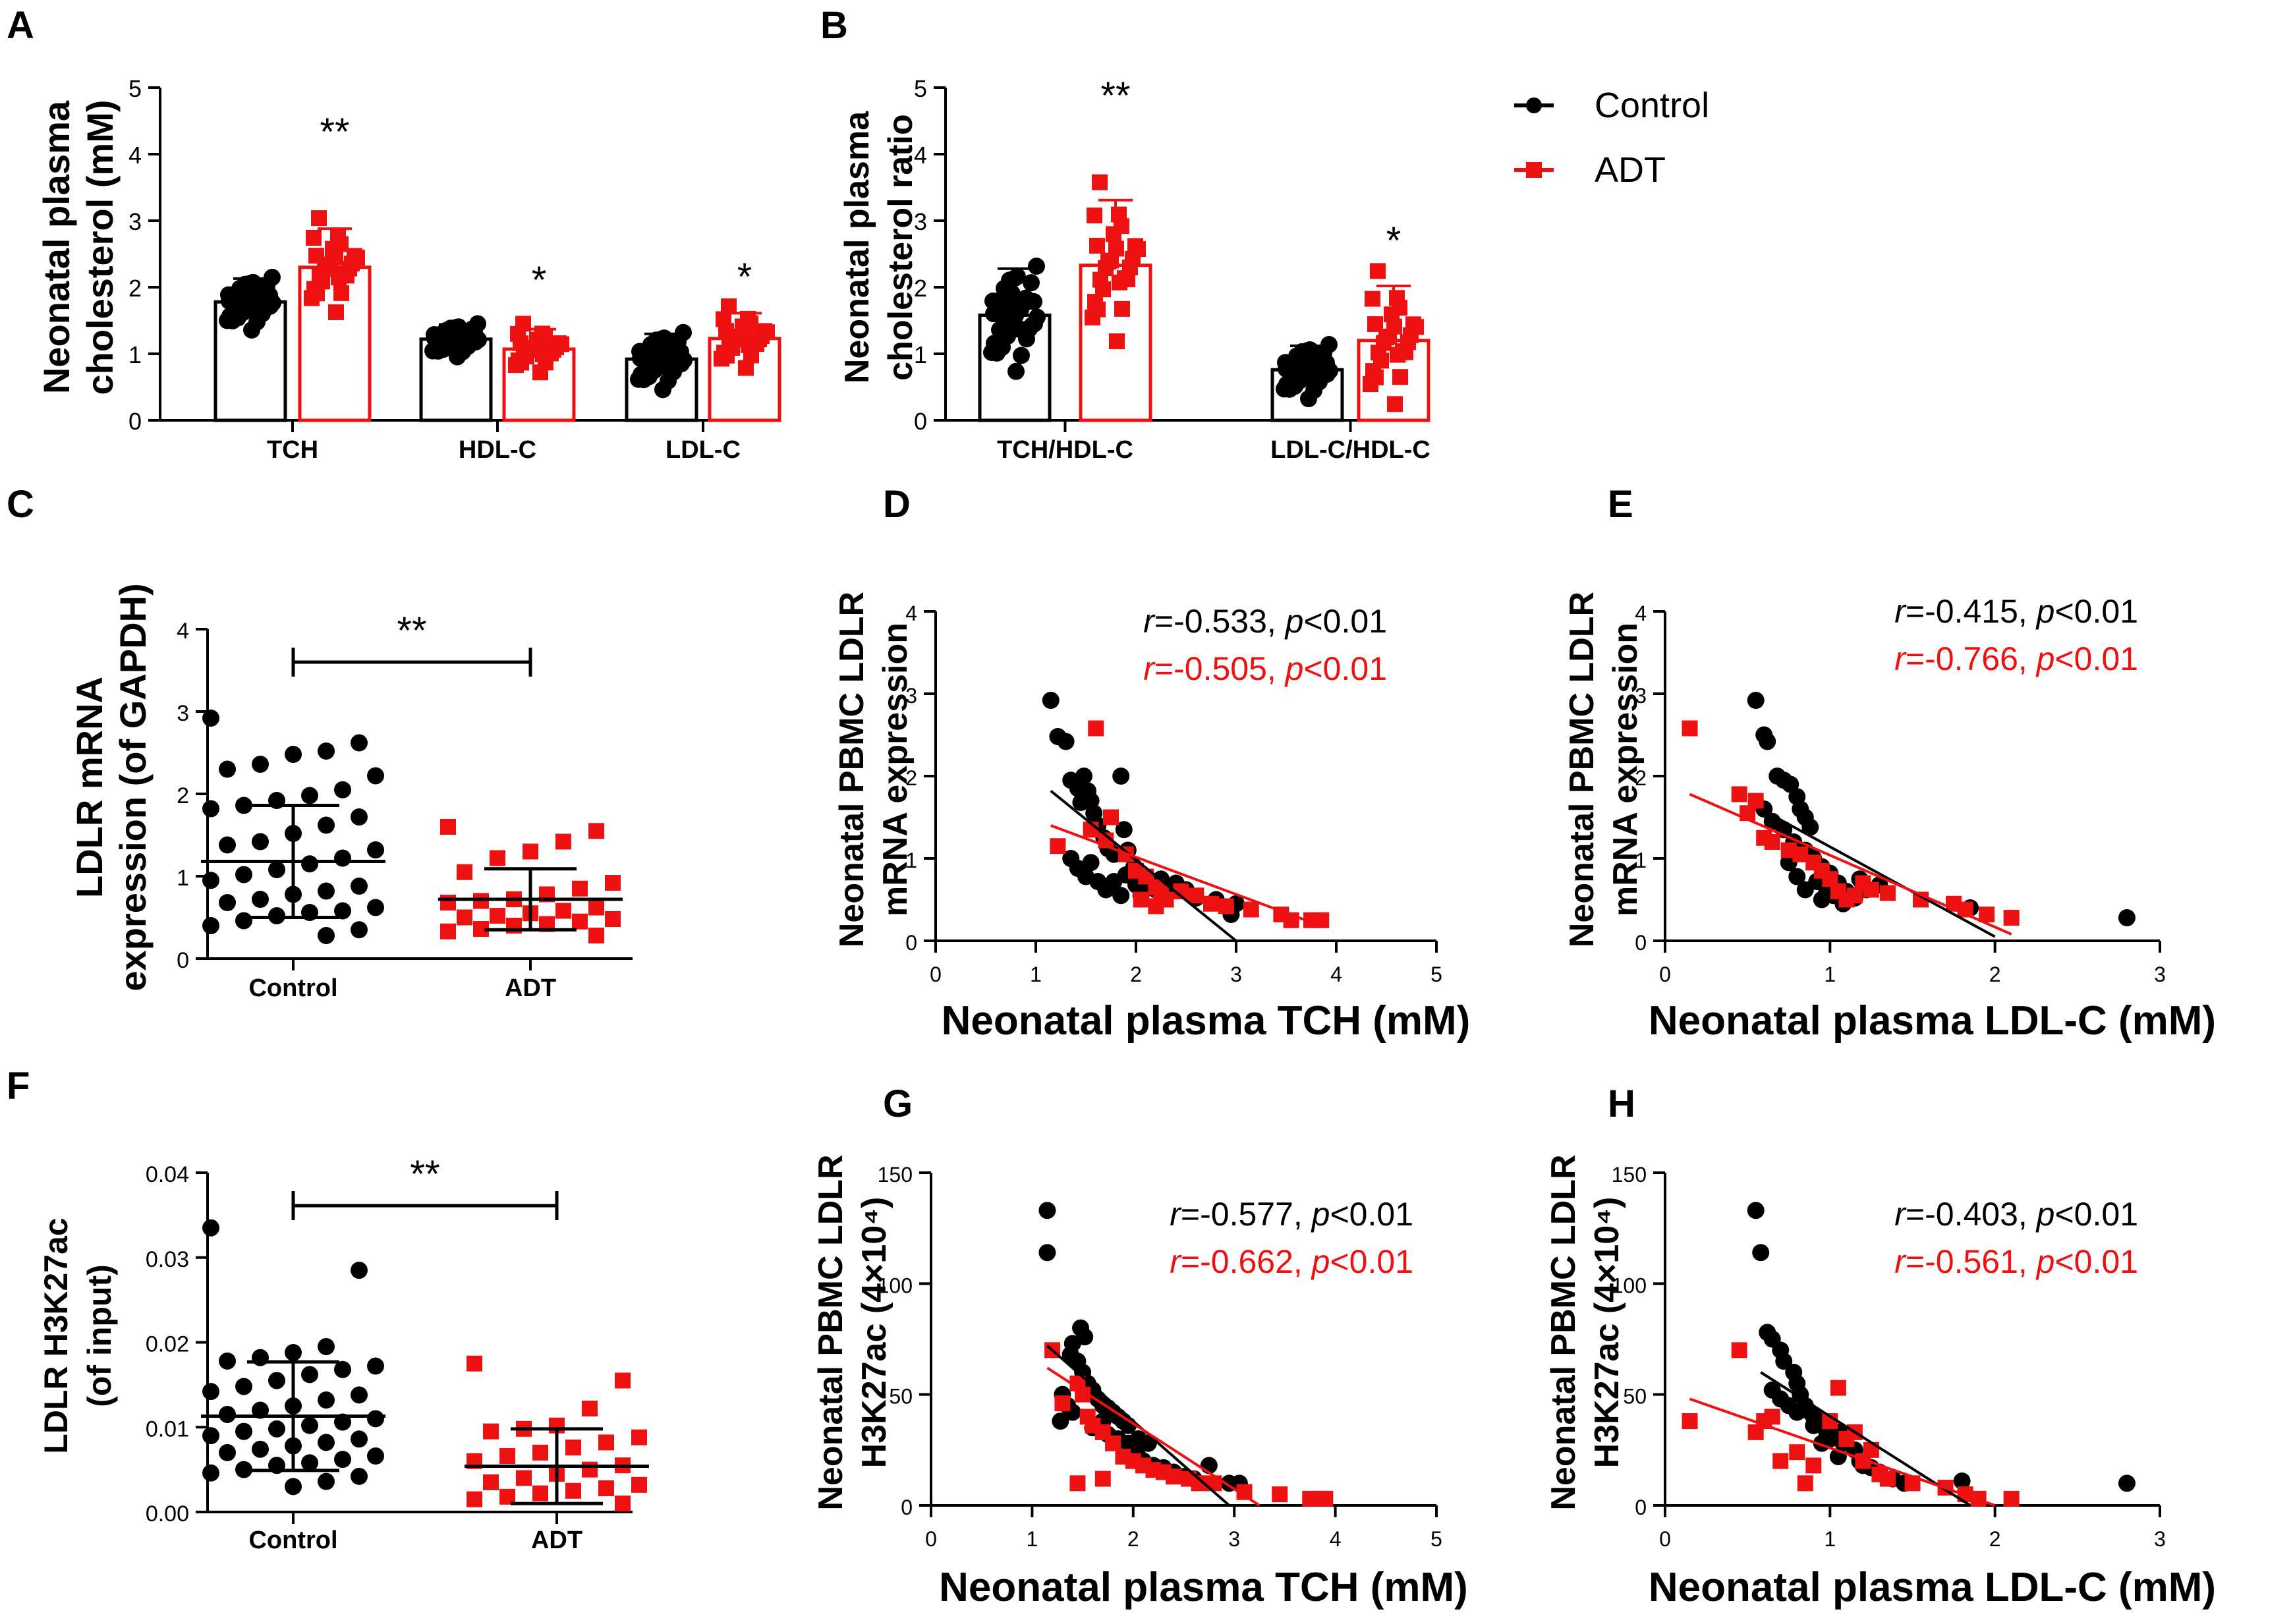 Image resolution: width=2293 pixels, height=1624 pixels. I want to click on y-tick-label: 0.03, so click(167, 1259).